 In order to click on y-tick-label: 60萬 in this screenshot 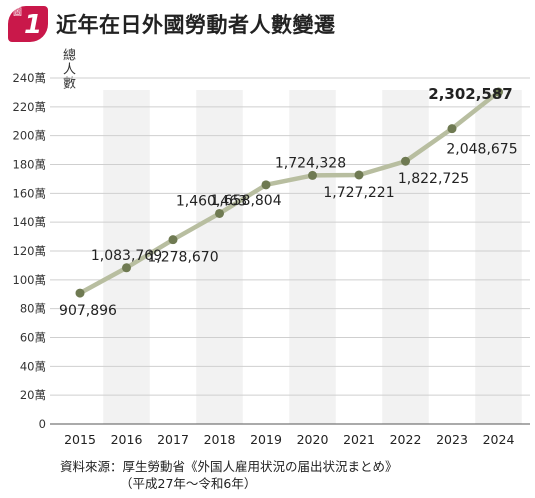, I will do `click(33, 338)`.